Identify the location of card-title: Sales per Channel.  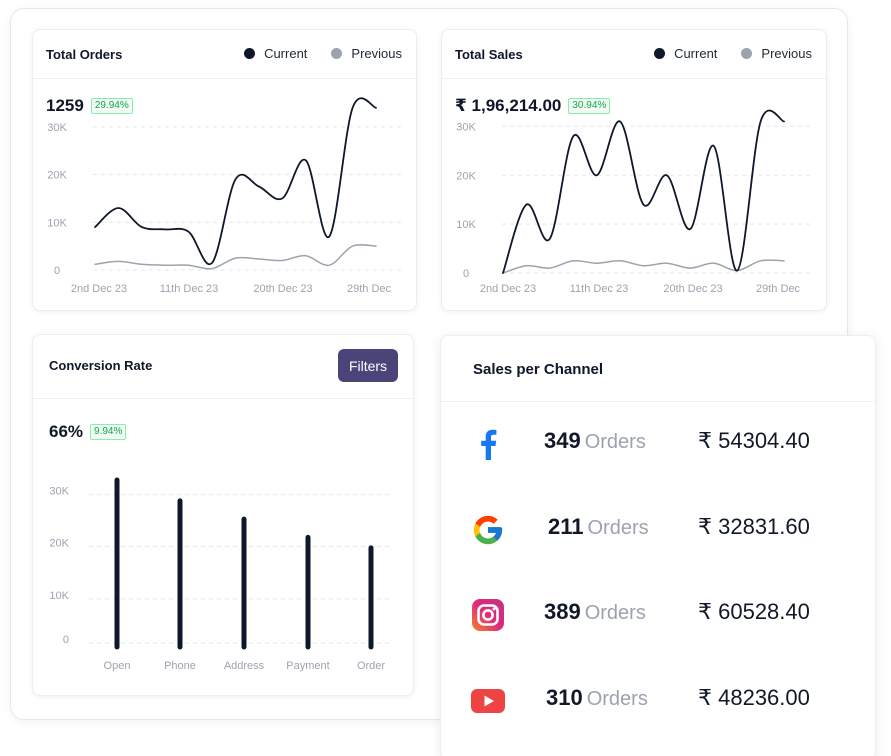
(538, 369).